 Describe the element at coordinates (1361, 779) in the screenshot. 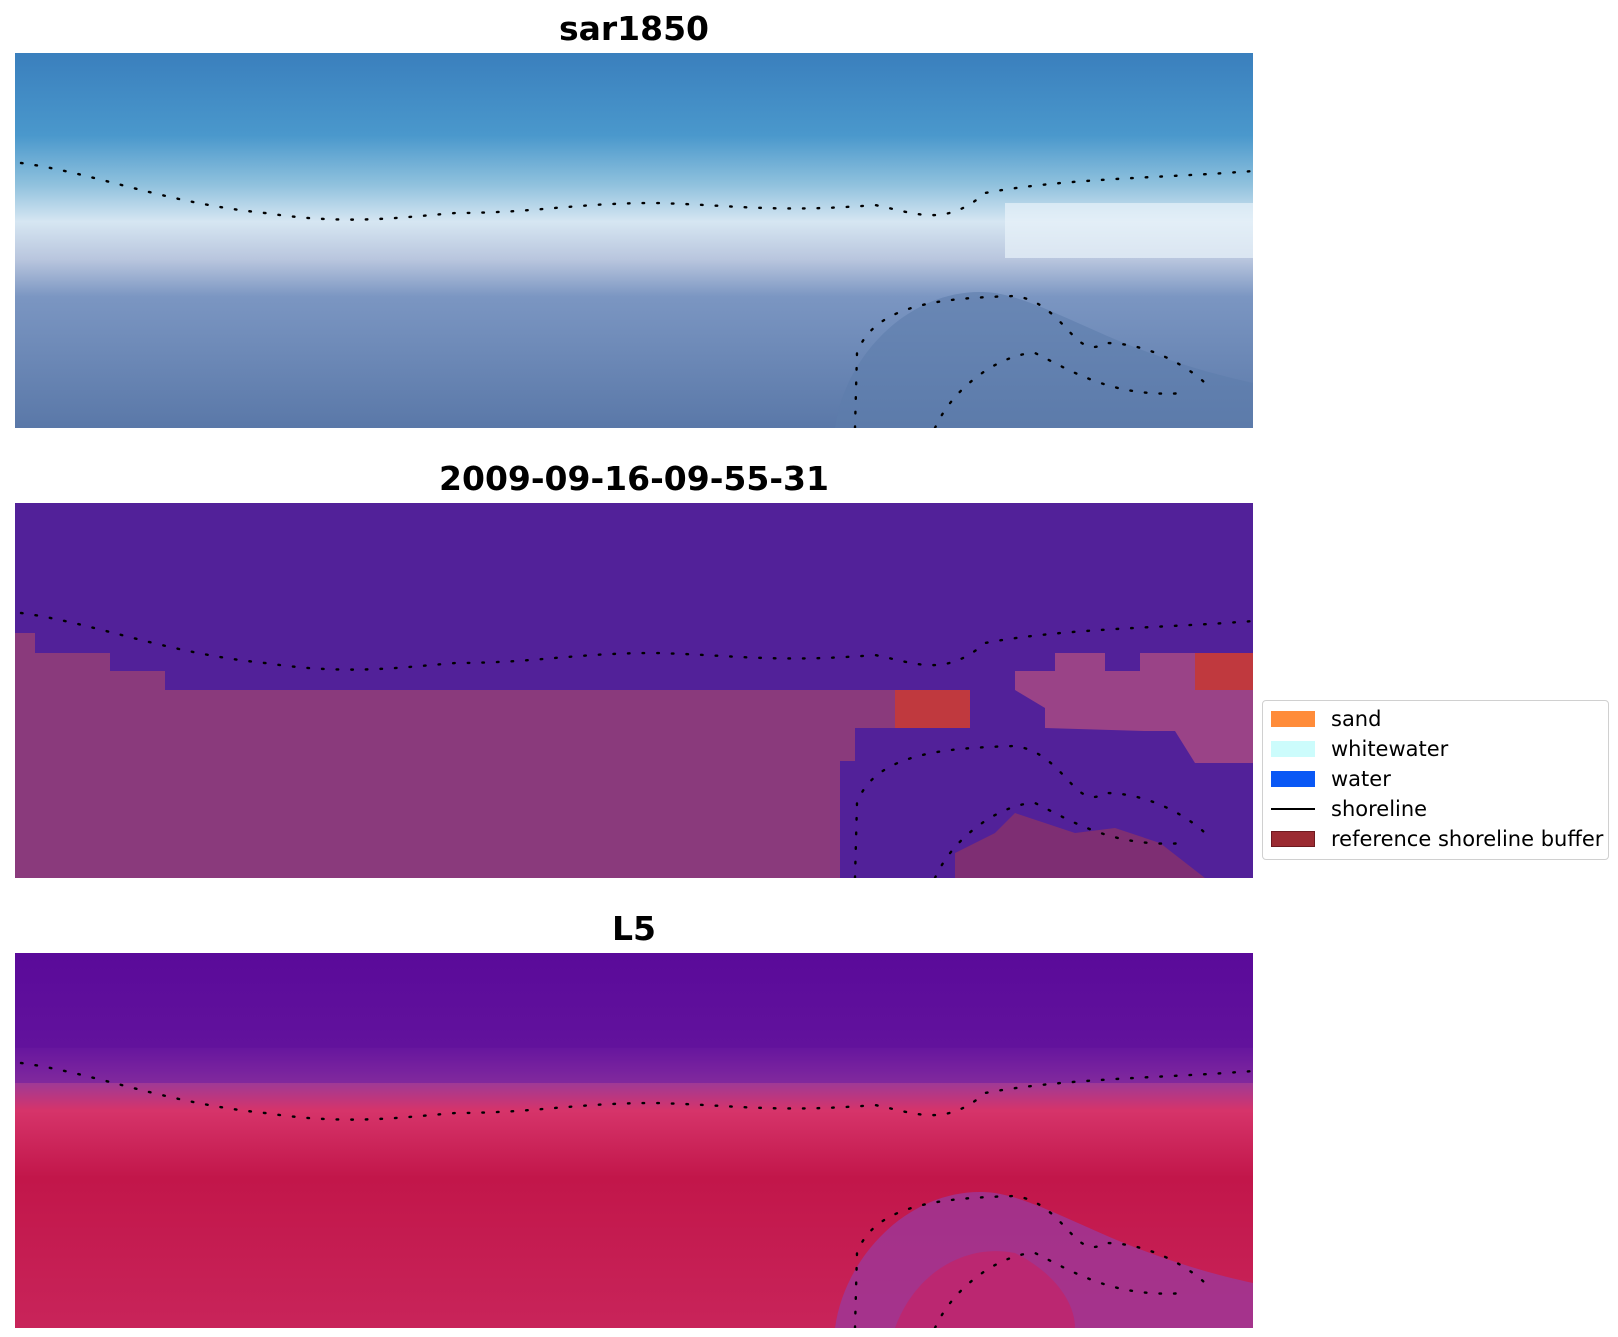

I see `legend-label: water` at that location.